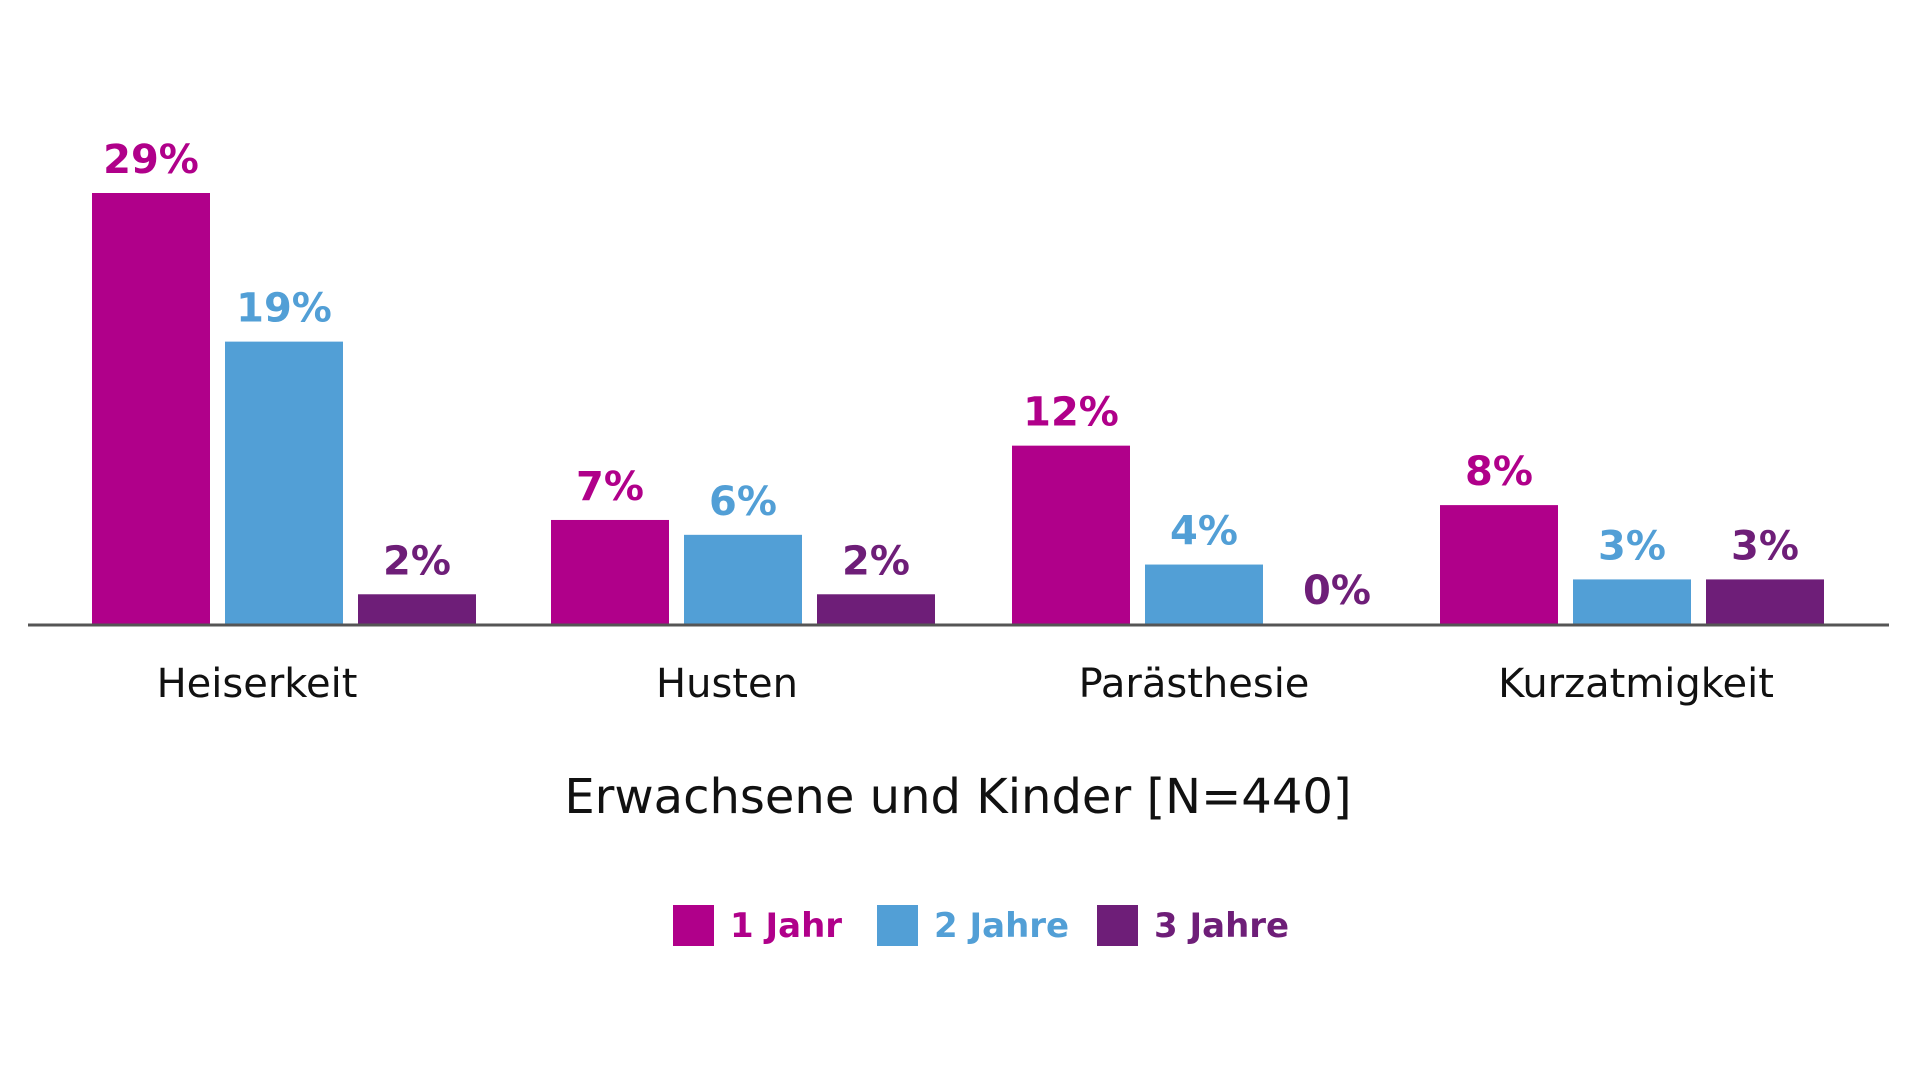  I want to click on data-label: 19%, so click(284, 309).